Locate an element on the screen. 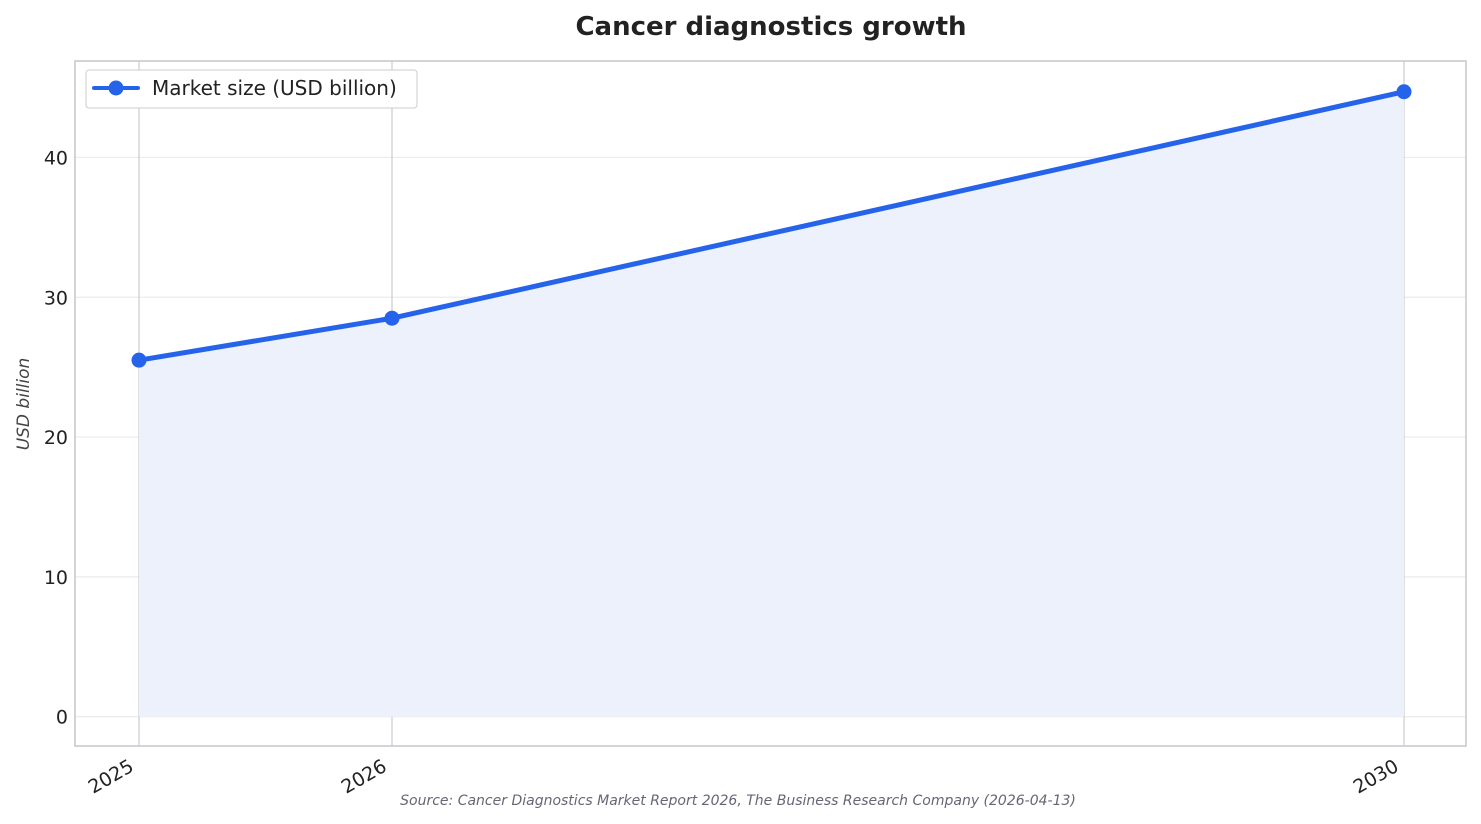 The image size is (1481, 824). chart-title: Cancer diagnostics growth is located at coordinates (770, 27).